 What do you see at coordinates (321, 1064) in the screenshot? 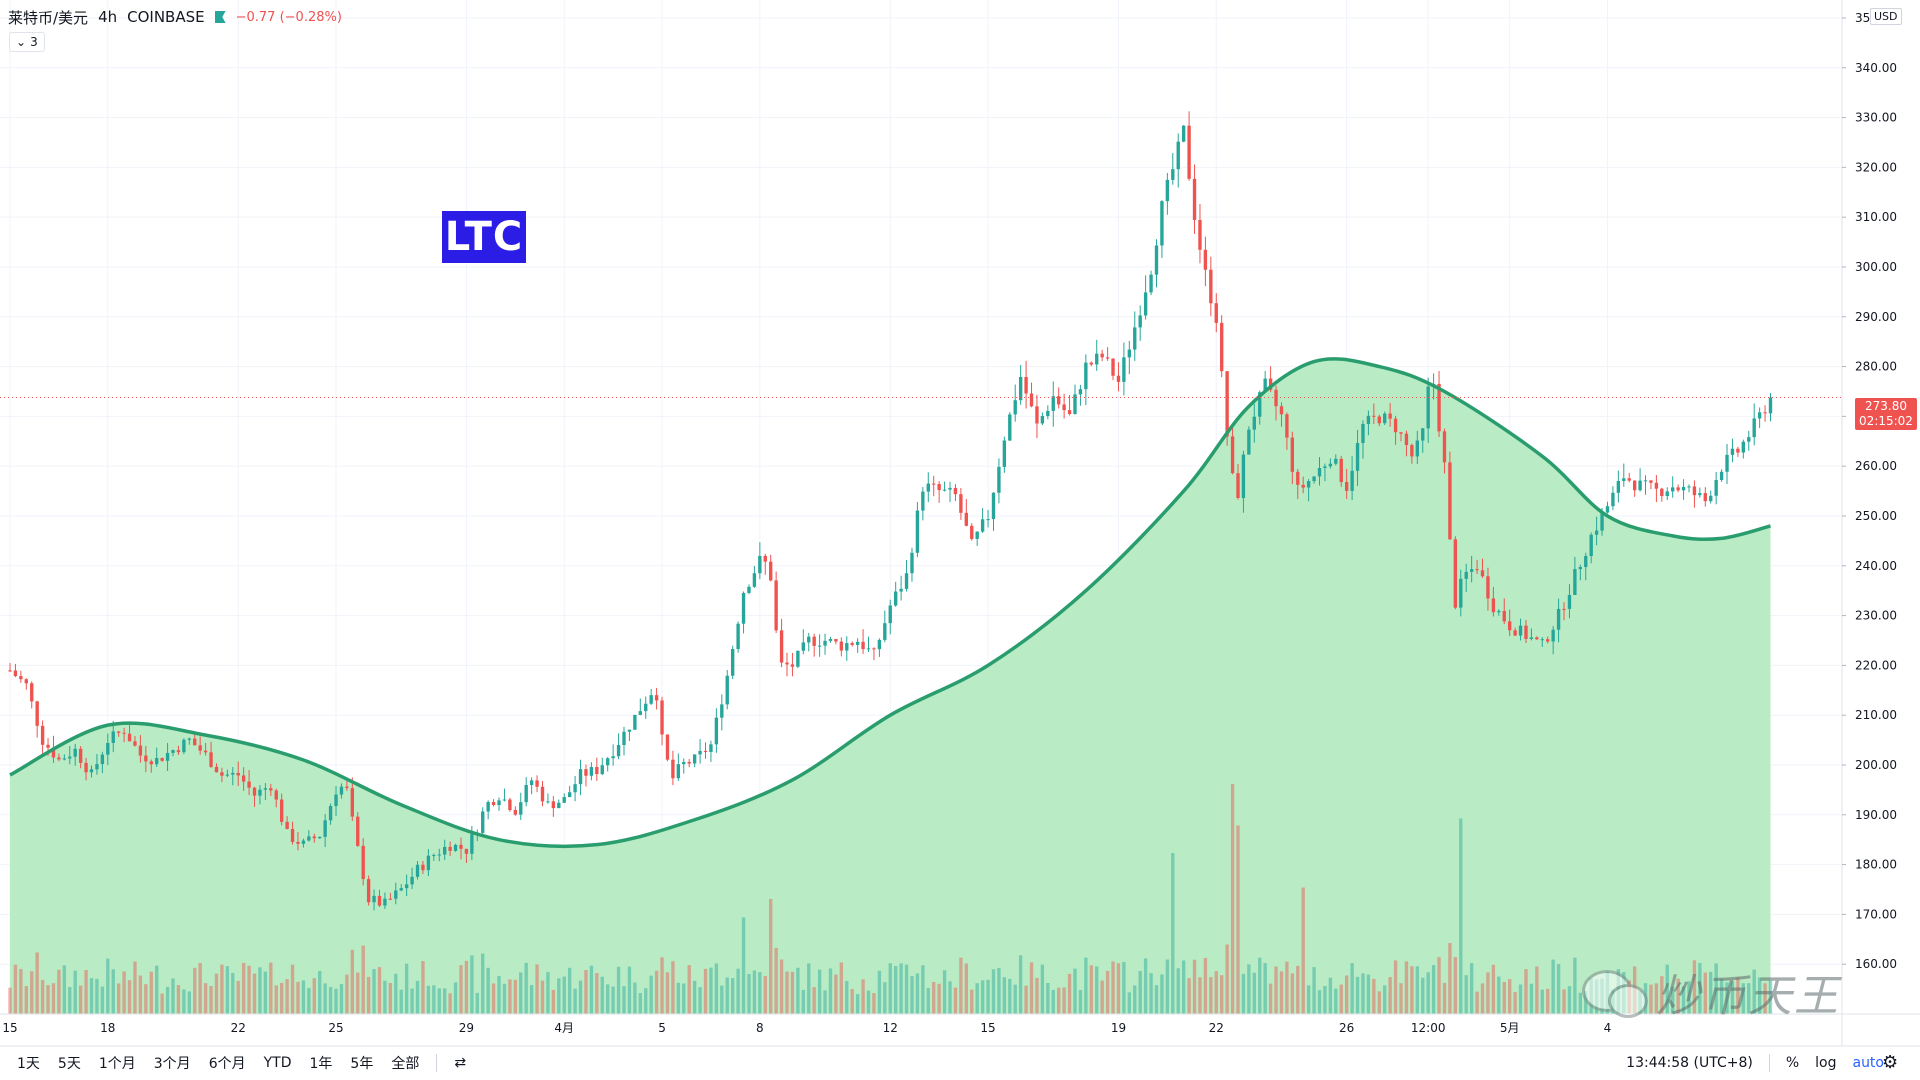
I see `range-1y: 1年` at bounding box center [321, 1064].